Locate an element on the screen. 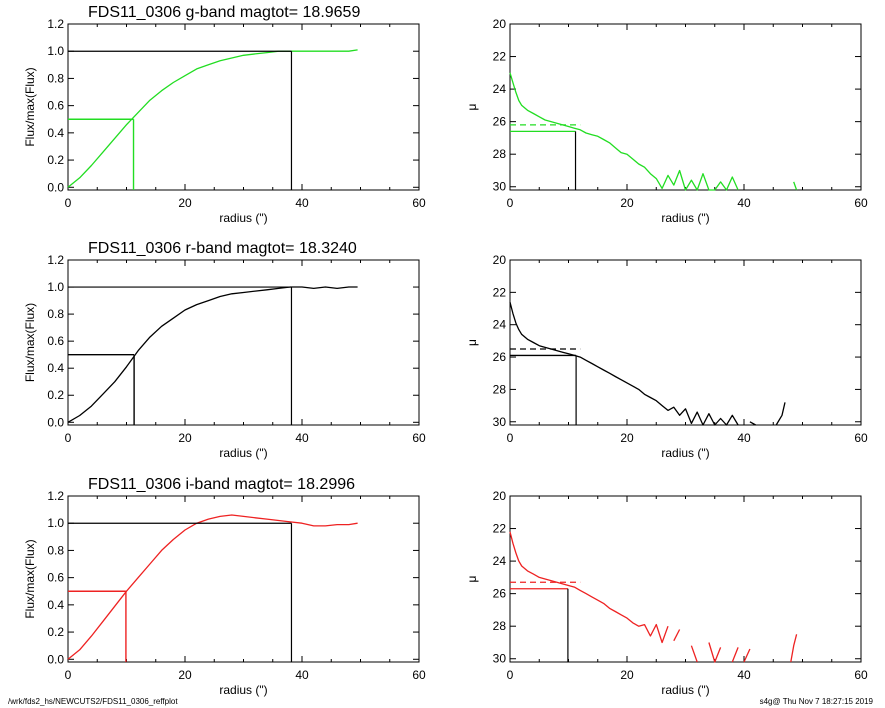 Image resolution: width=885 pixels, height=708 pixels. chart-panel-4: 0 20 40 60 20 22 24 26 28 30 radius (") μ is located at coordinates (666, 356).